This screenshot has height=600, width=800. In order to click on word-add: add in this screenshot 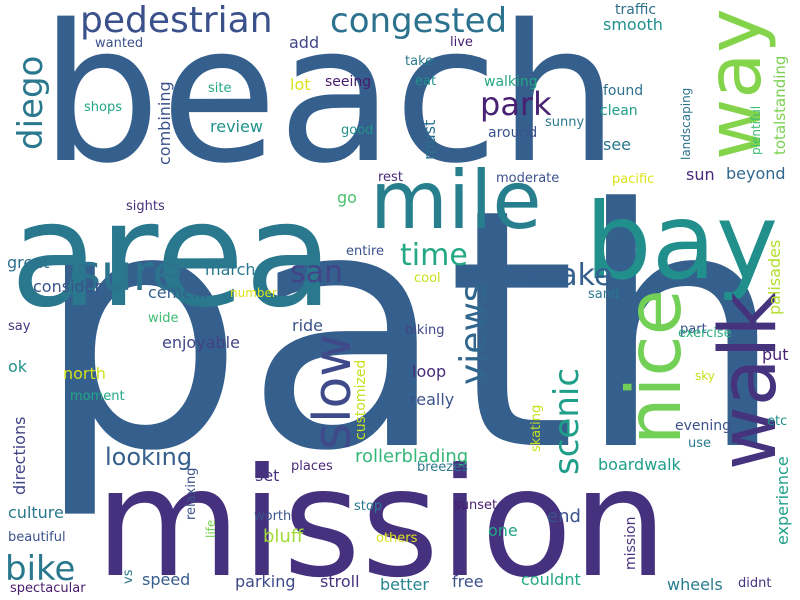, I will do `click(304, 42)`.